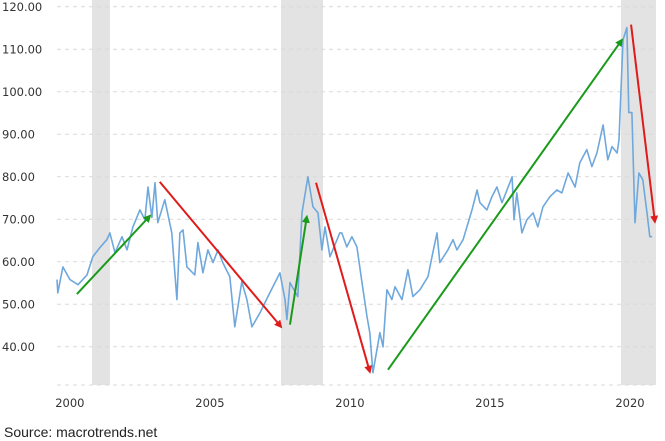 This screenshot has height=441, width=665. Describe the element at coordinates (18, 347) in the screenshot. I see `y-tick-label: 40.00` at that location.